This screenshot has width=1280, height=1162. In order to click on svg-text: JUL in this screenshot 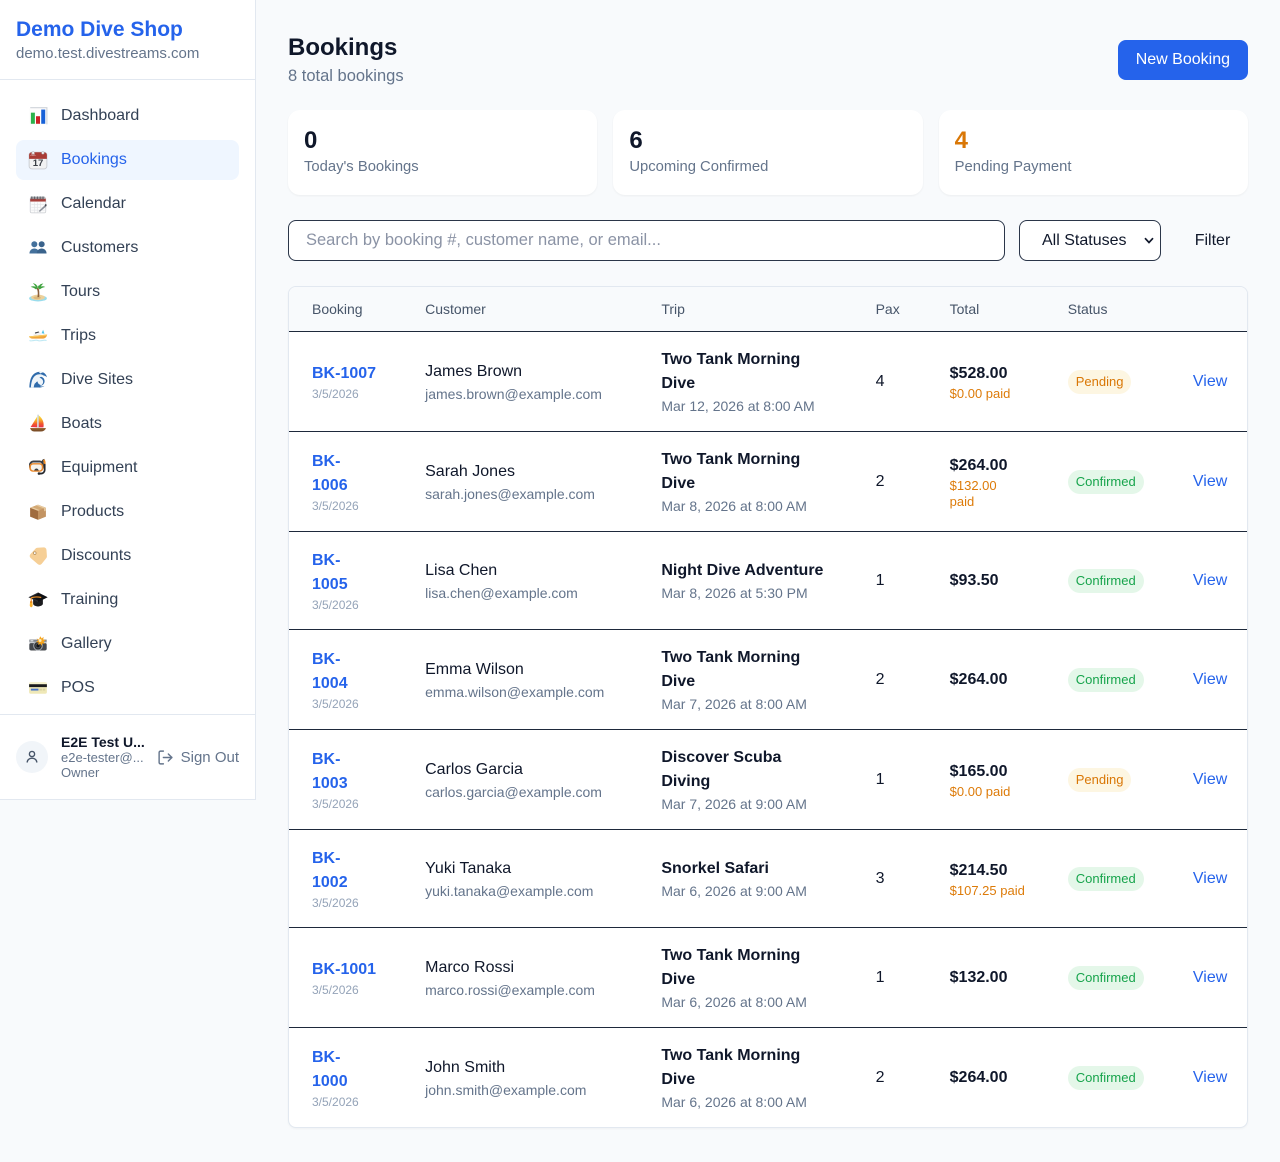, I will do `click(33, 155)`.